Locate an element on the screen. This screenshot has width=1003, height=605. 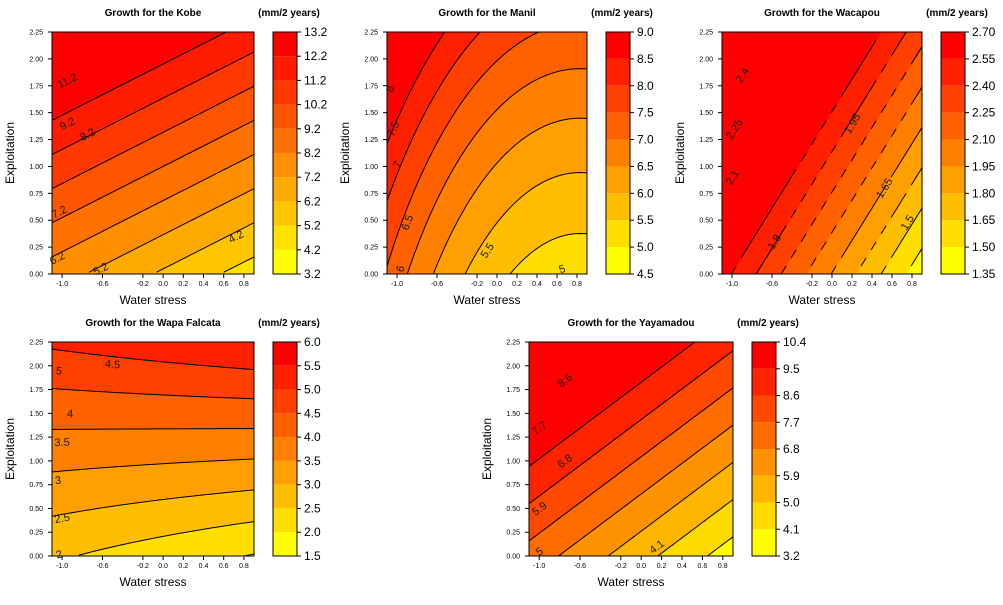
legend-tick-label: 8.6 is located at coordinates (791, 396).